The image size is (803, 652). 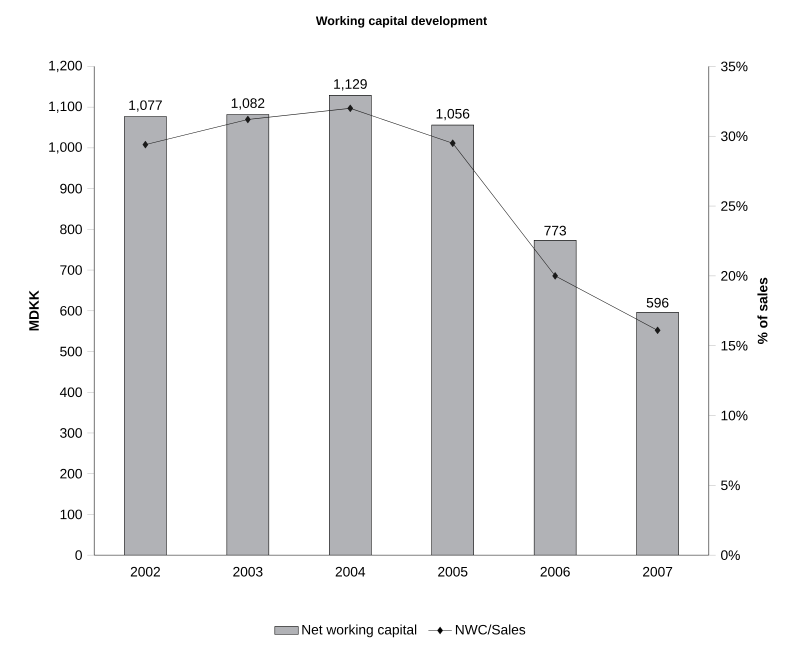 What do you see at coordinates (65, 107) in the screenshot?
I see `y-tick-label: 1,100` at bounding box center [65, 107].